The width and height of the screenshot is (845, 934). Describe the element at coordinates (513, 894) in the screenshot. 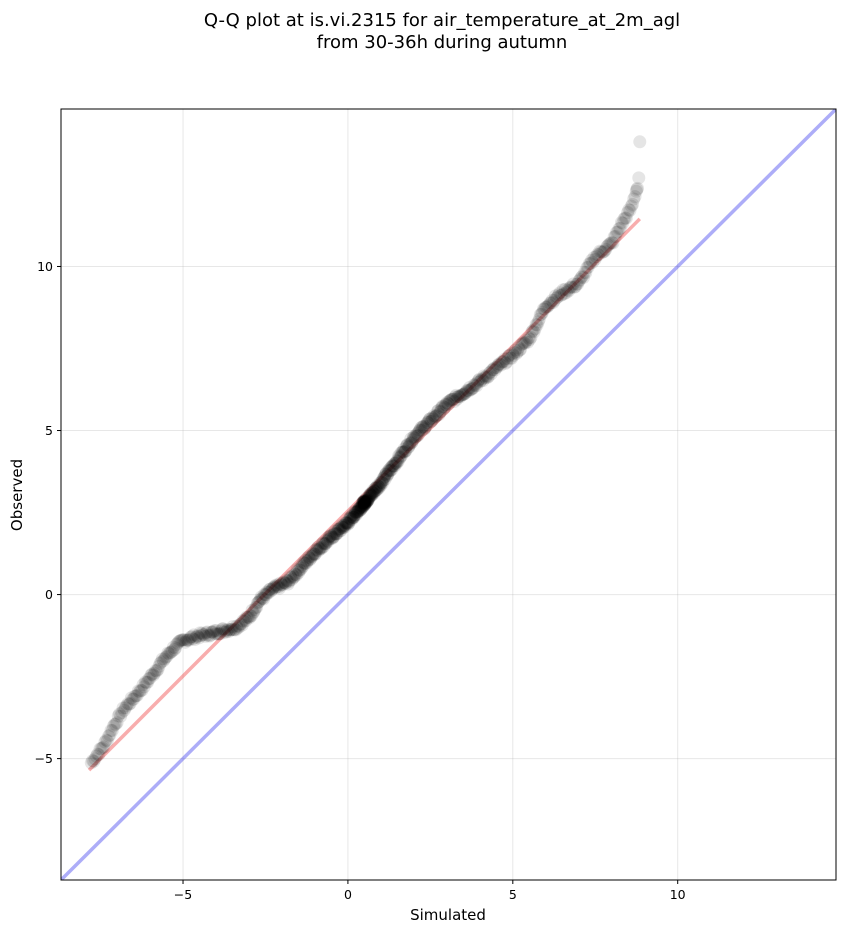

I see `x-tick-label: 5` at that location.